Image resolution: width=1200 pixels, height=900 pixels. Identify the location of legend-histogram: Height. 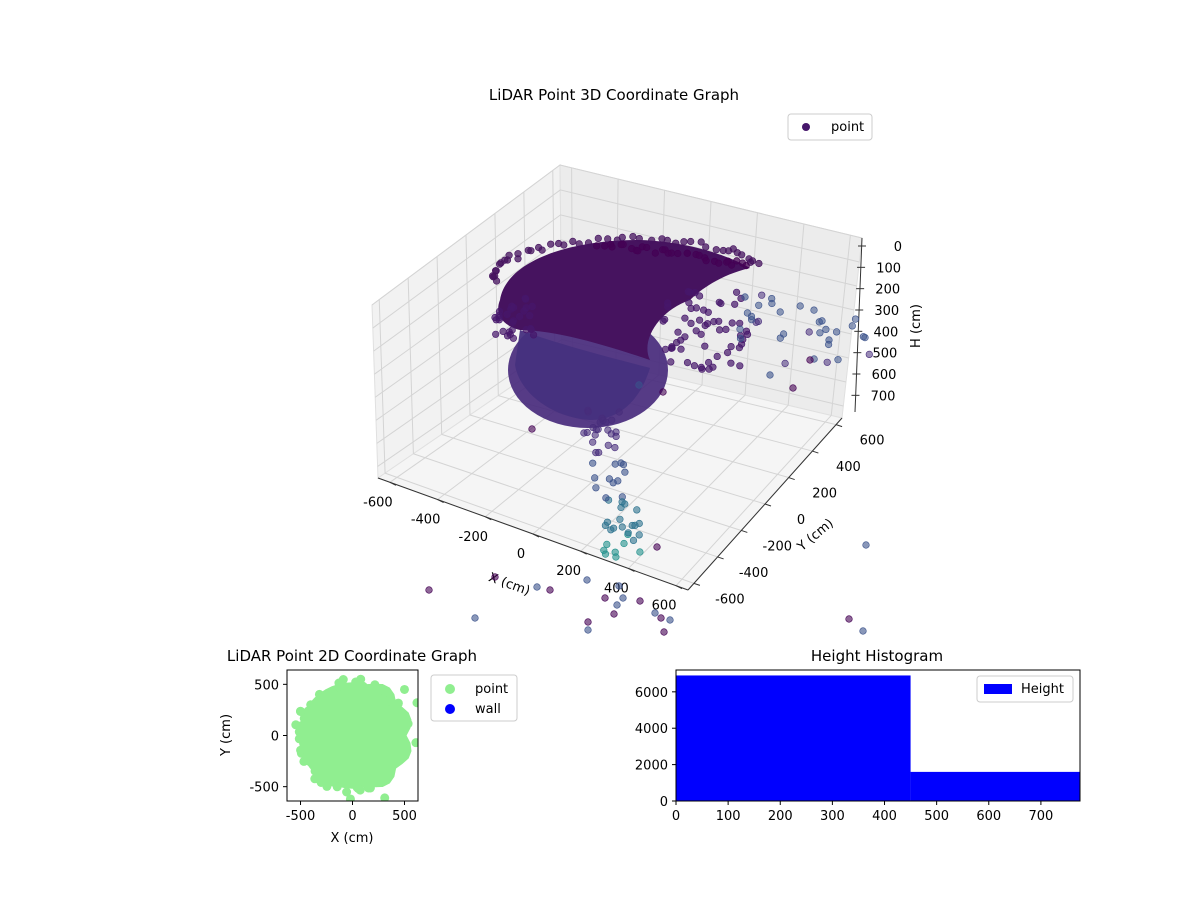
(1025, 689).